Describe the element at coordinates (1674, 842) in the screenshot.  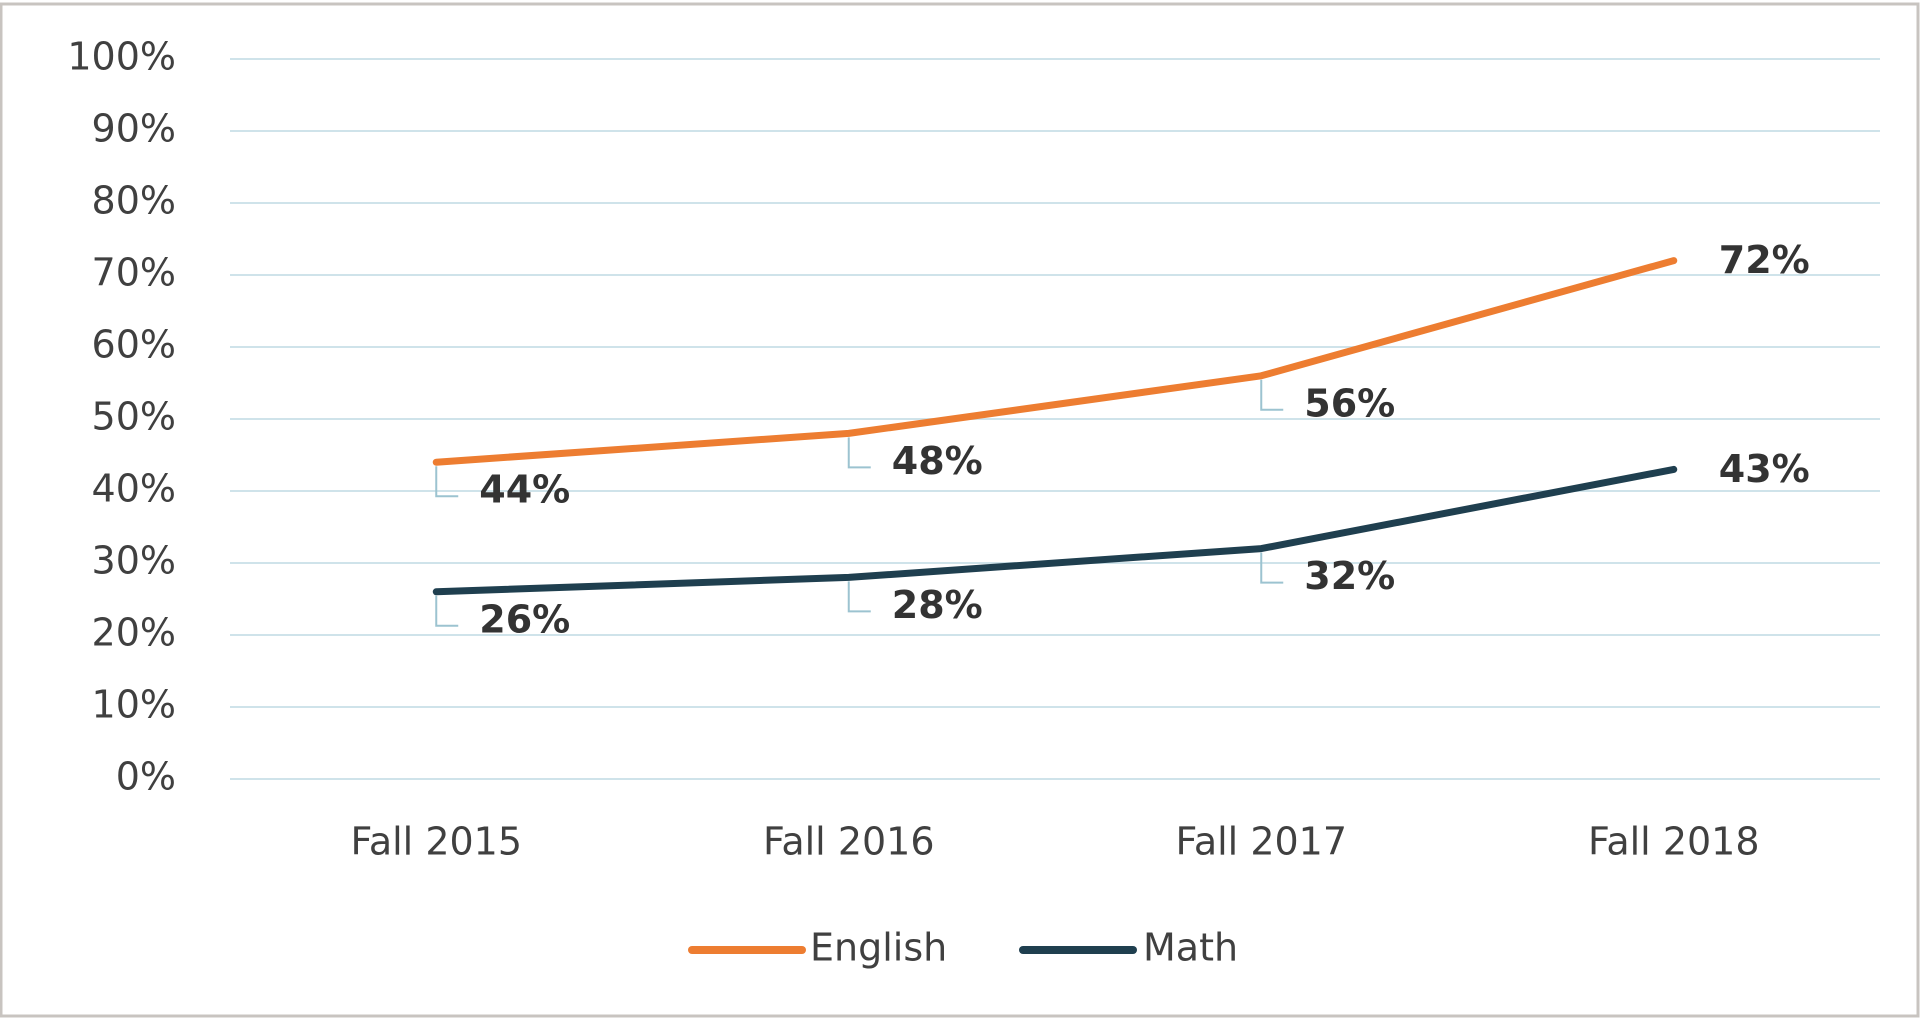
I see `x-tick-label: Fall 2018` at that location.